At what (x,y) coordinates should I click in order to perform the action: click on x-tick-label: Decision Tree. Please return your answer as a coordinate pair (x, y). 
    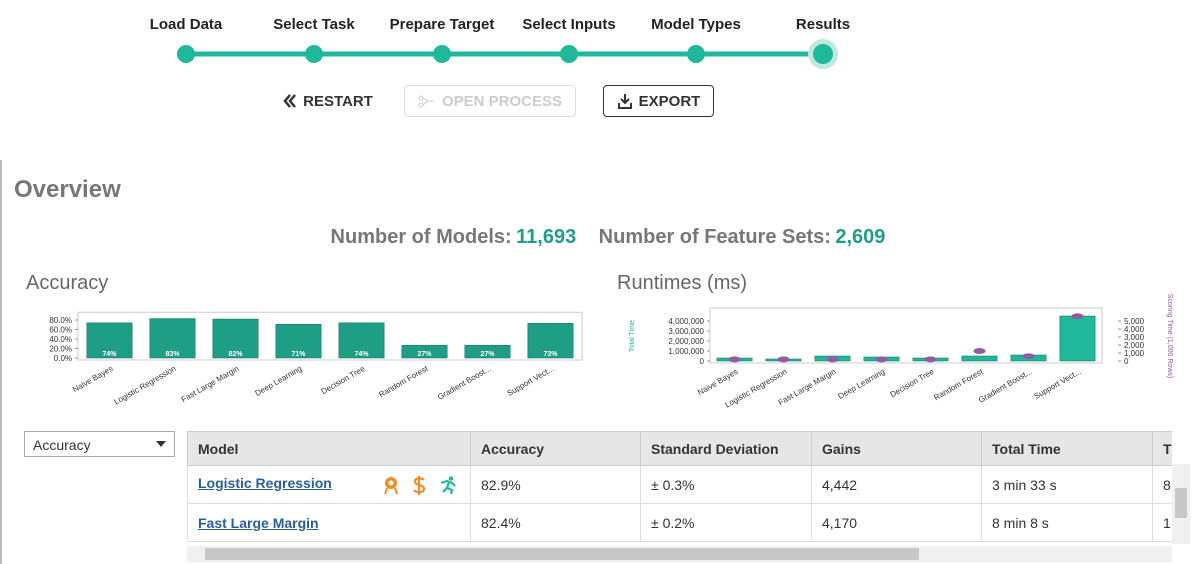
    Looking at the image, I should click on (343, 380).